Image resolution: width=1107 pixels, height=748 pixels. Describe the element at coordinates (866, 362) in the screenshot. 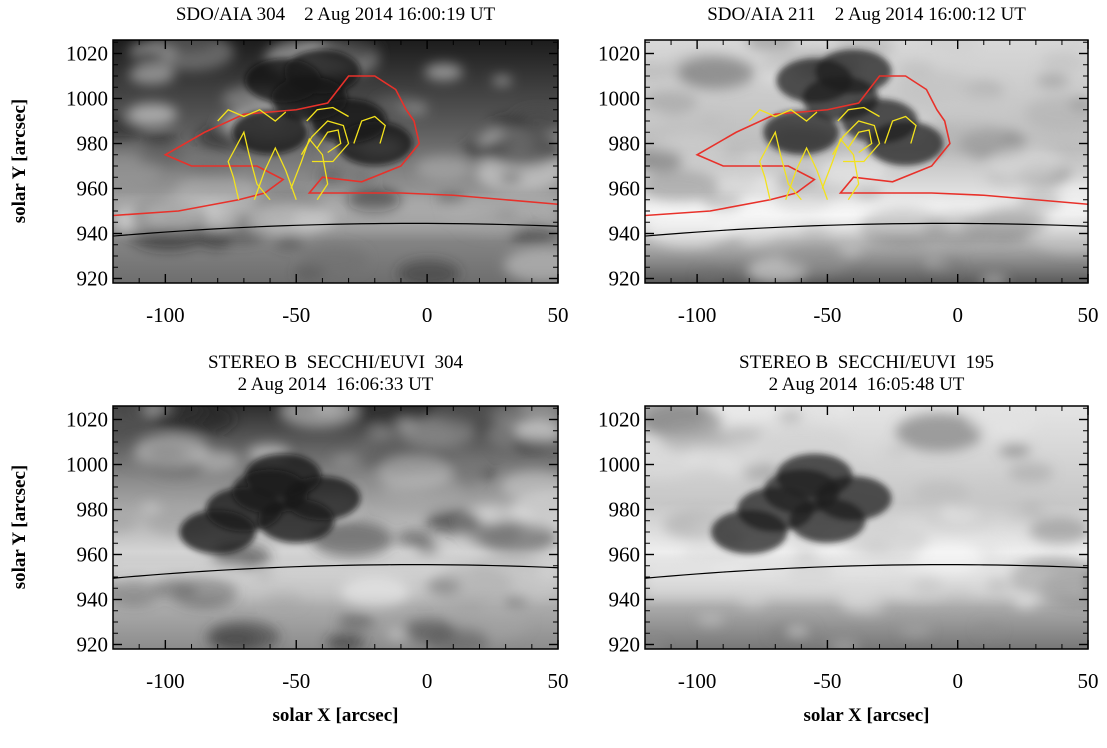

I see `panel-title-line: STEREO B SECCHI/EUVI 195` at that location.